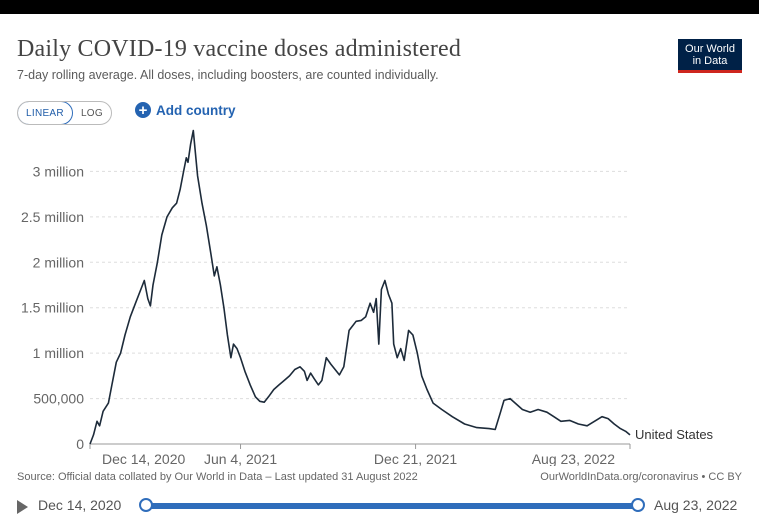 The height and width of the screenshot is (518, 759). Describe the element at coordinates (80, 444) in the screenshot. I see `y-tick-label: 0` at that location.